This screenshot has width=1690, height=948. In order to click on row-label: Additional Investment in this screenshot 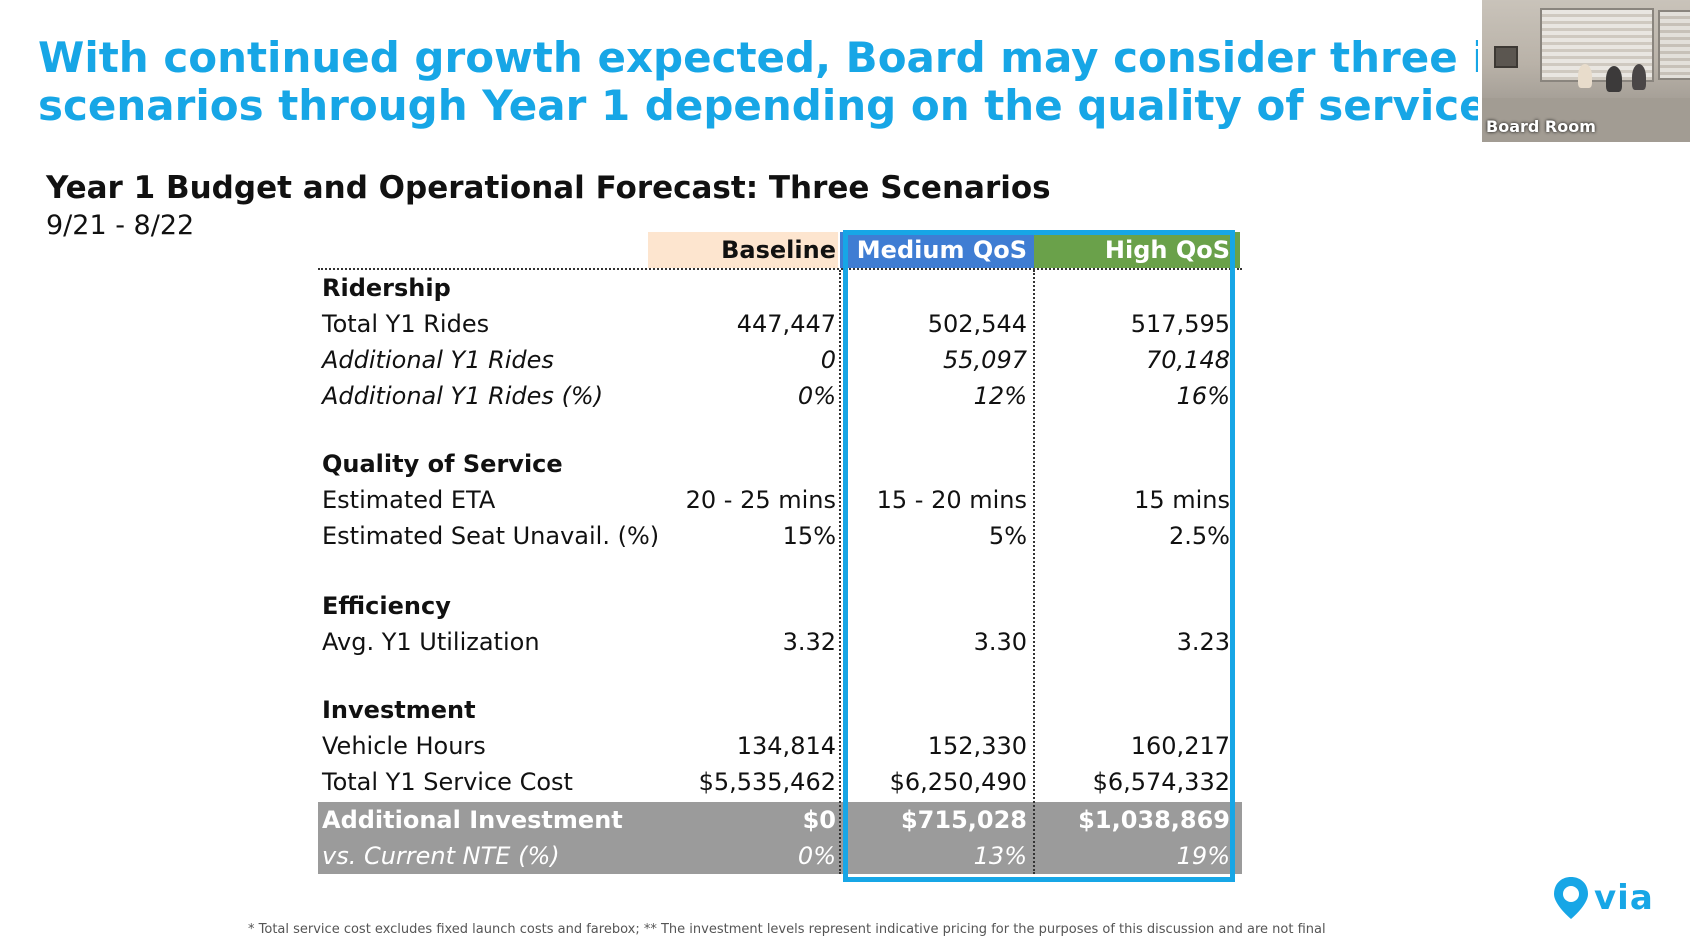, I will do `click(472, 820)`.